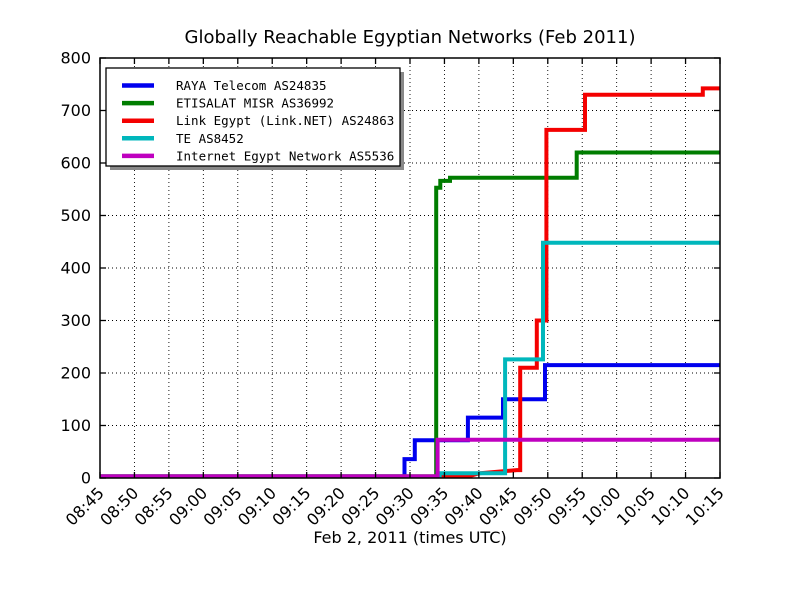 This screenshot has height=600, width=800. What do you see at coordinates (75, 320) in the screenshot?
I see `y-tick-label: 300` at bounding box center [75, 320].